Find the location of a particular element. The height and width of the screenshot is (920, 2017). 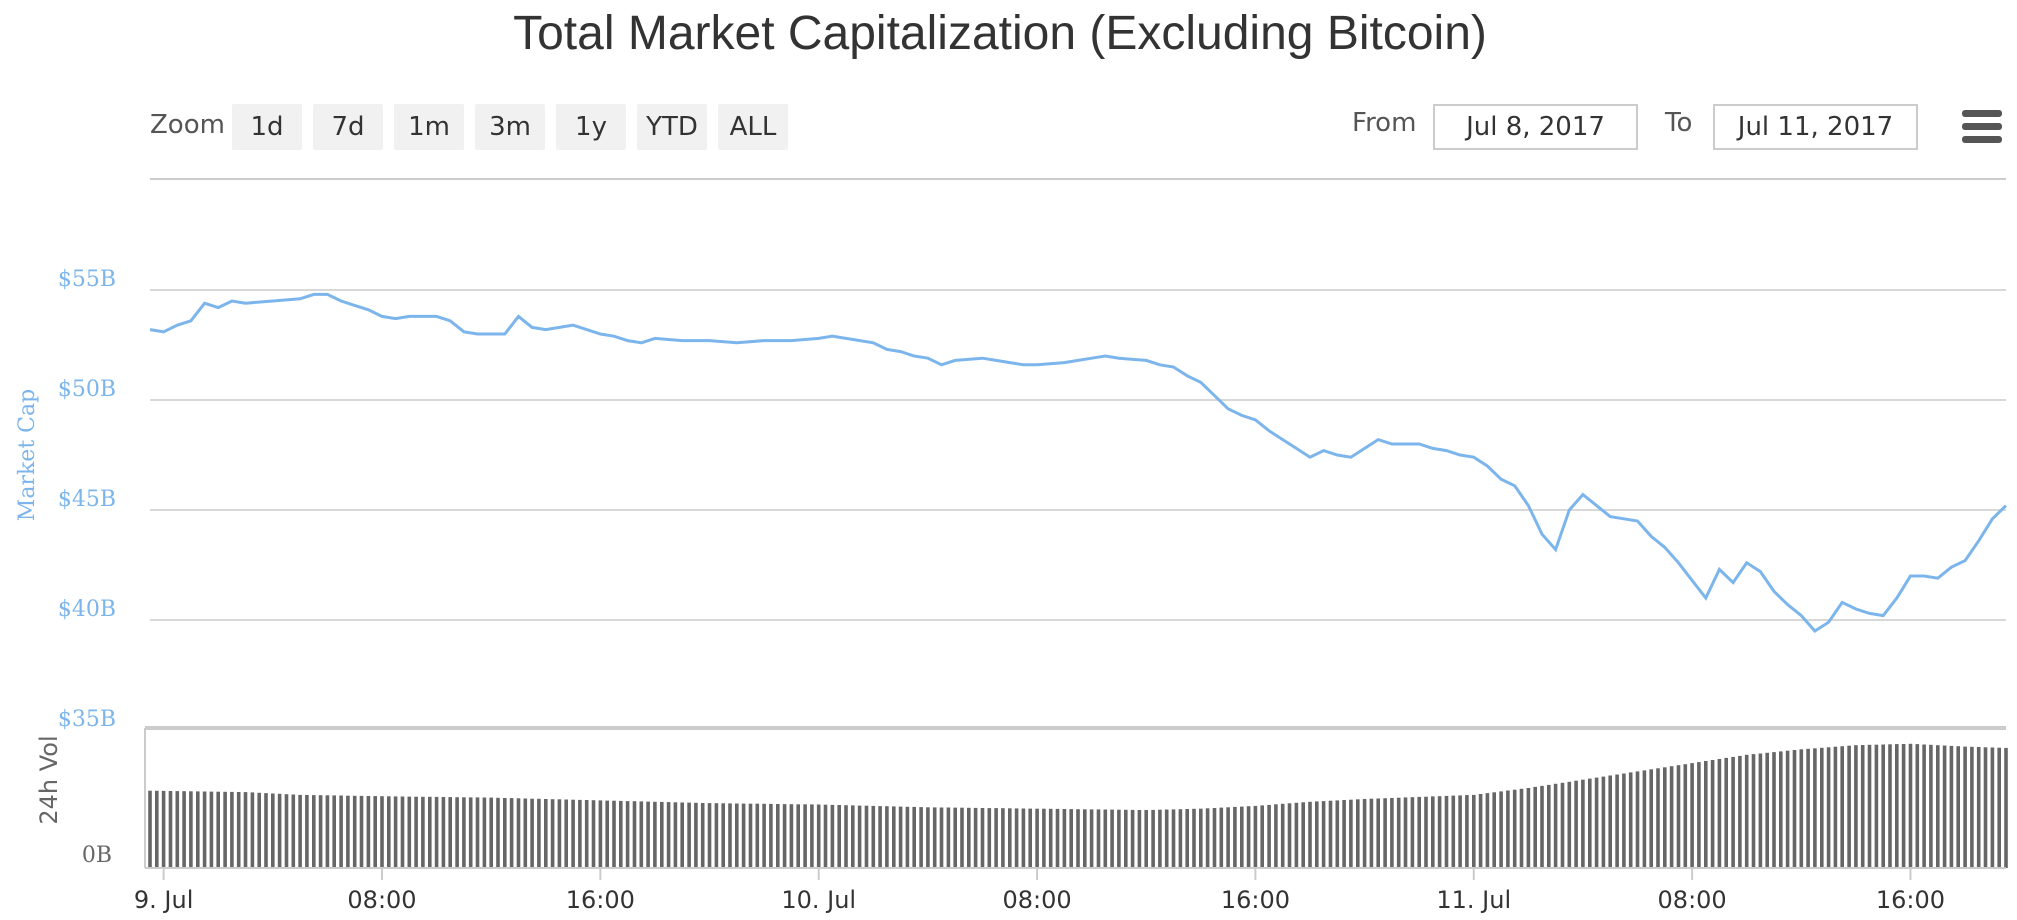

y-tick-label: $35B is located at coordinates (87, 719).